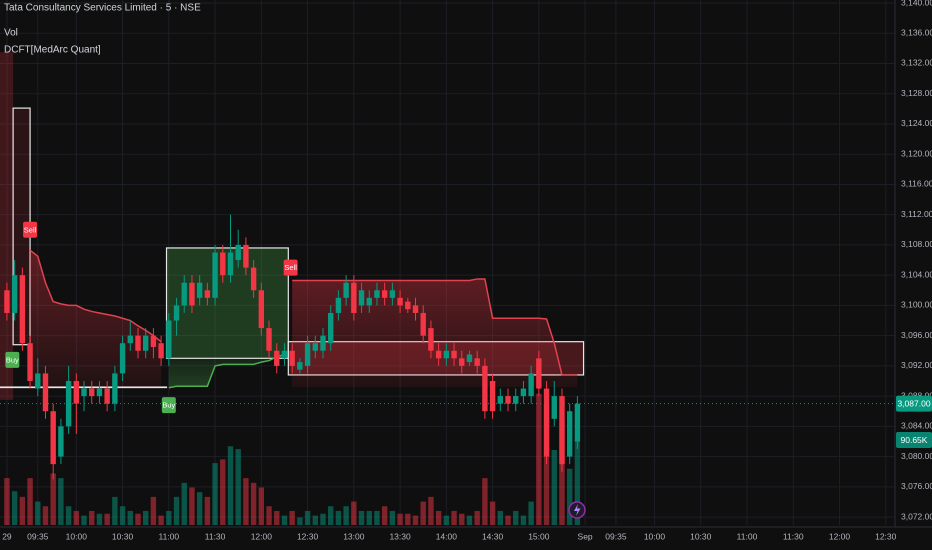 The width and height of the screenshot is (932, 550). Describe the element at coordinates (38, 536) in the screenshot. I see `x-tick-label: 09:35` at that location.